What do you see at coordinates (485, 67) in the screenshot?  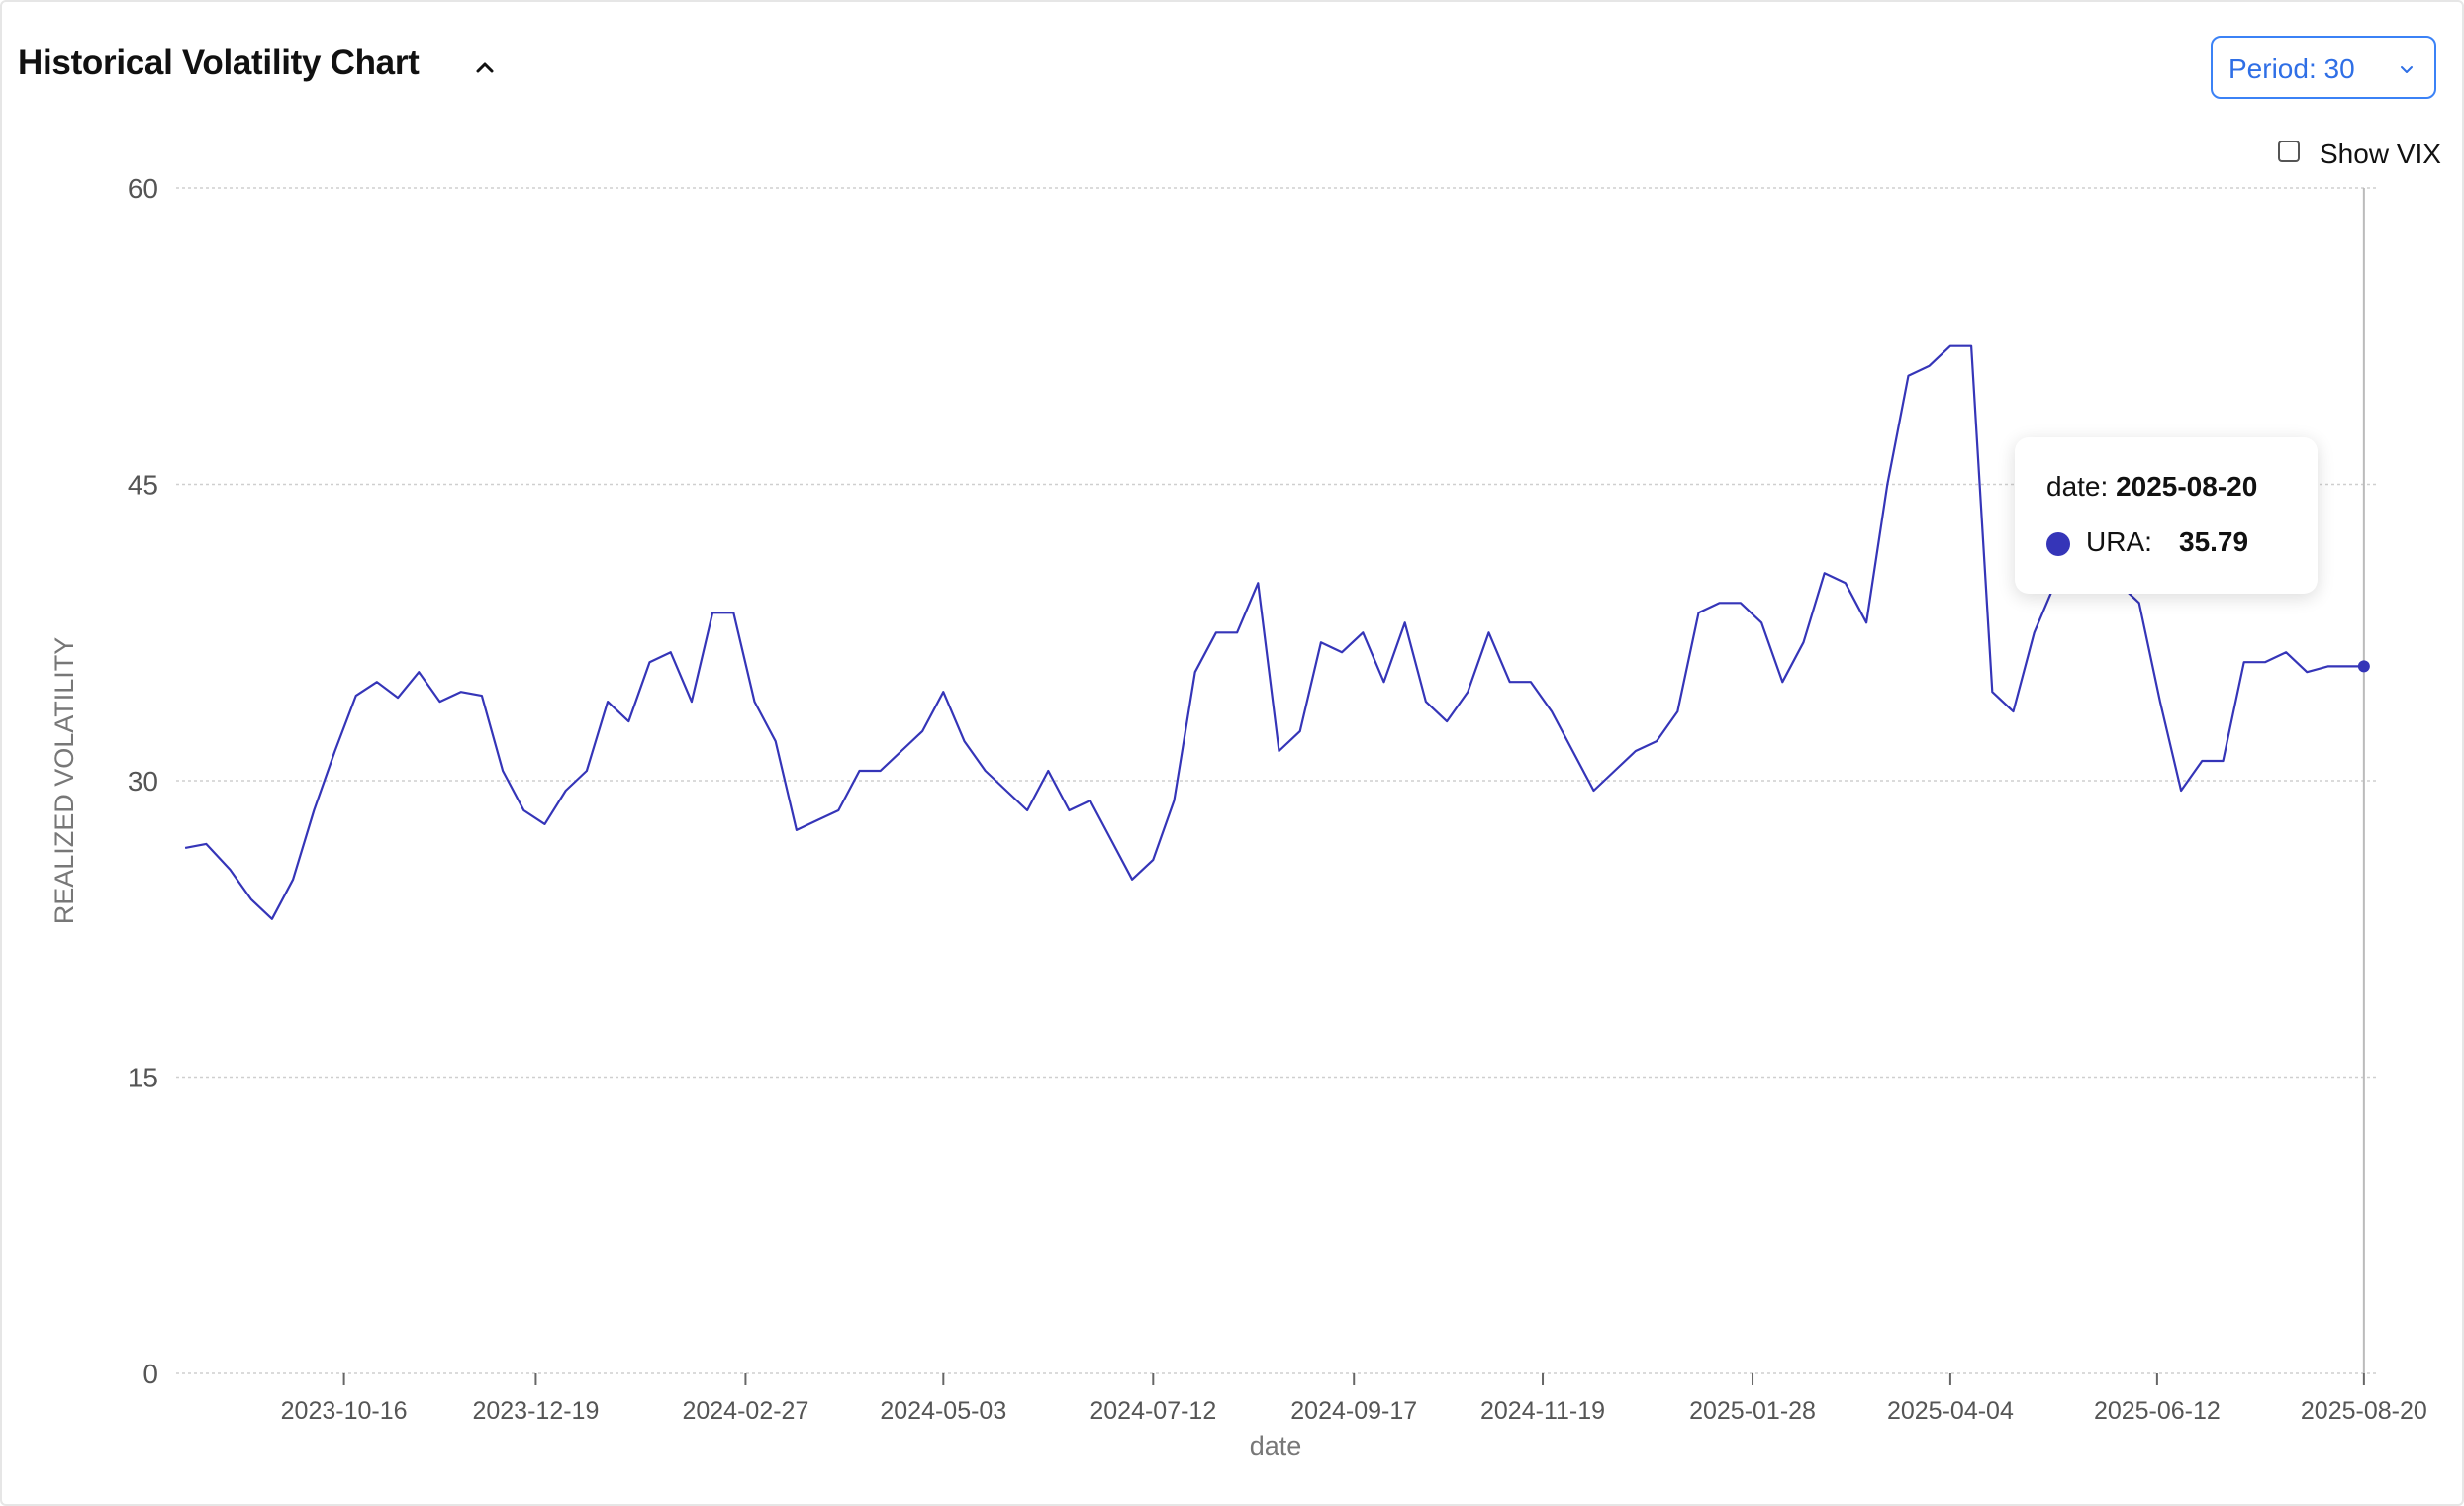 I see `chevron-up-icon` at bounding box center [485, 67].